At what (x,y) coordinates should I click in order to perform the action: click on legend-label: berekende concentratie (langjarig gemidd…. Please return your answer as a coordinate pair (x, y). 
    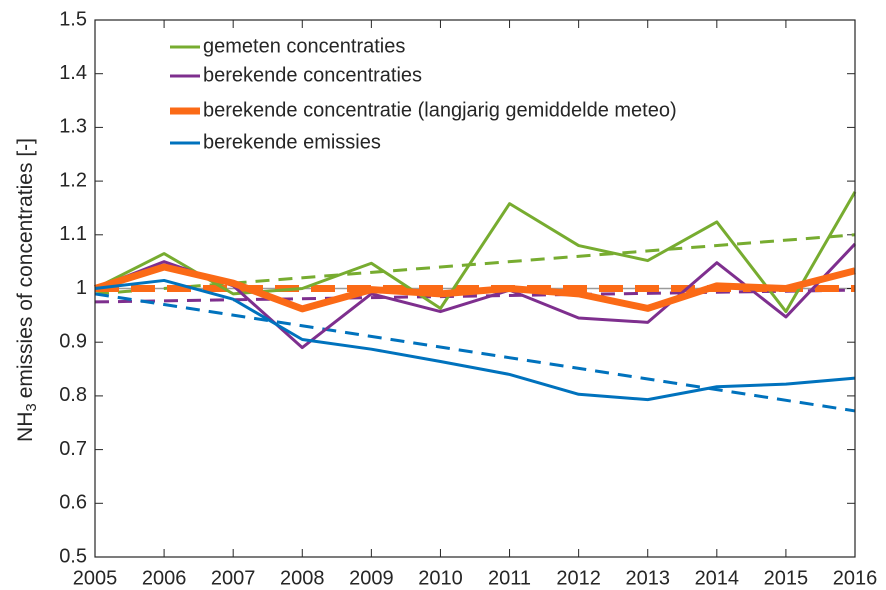
    Looking at the image, I should click on (440, 110).